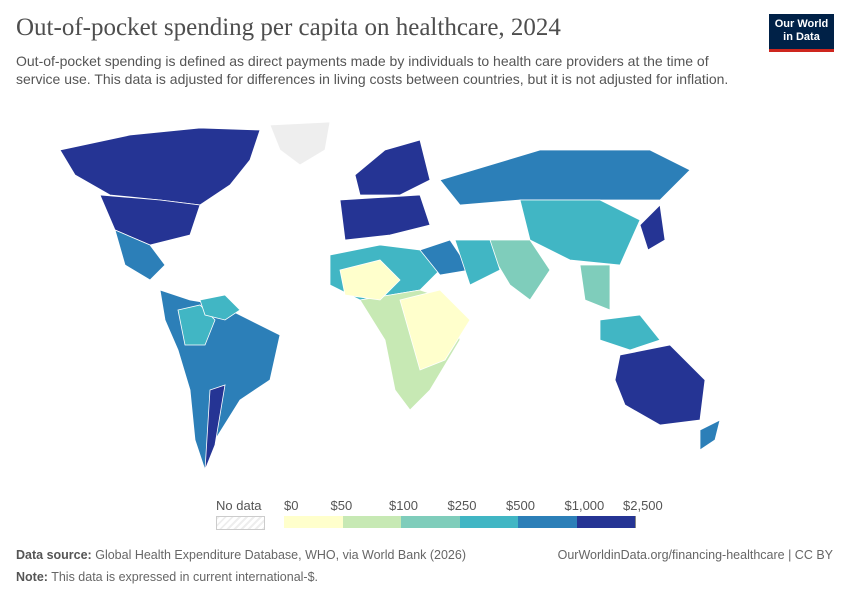 The width and height of the screenshot is (850, 600). What do you see at coordinates (240, 523) in the screenshot?
I see `legend-no-data-swatch` at bounding box center [240, 523].